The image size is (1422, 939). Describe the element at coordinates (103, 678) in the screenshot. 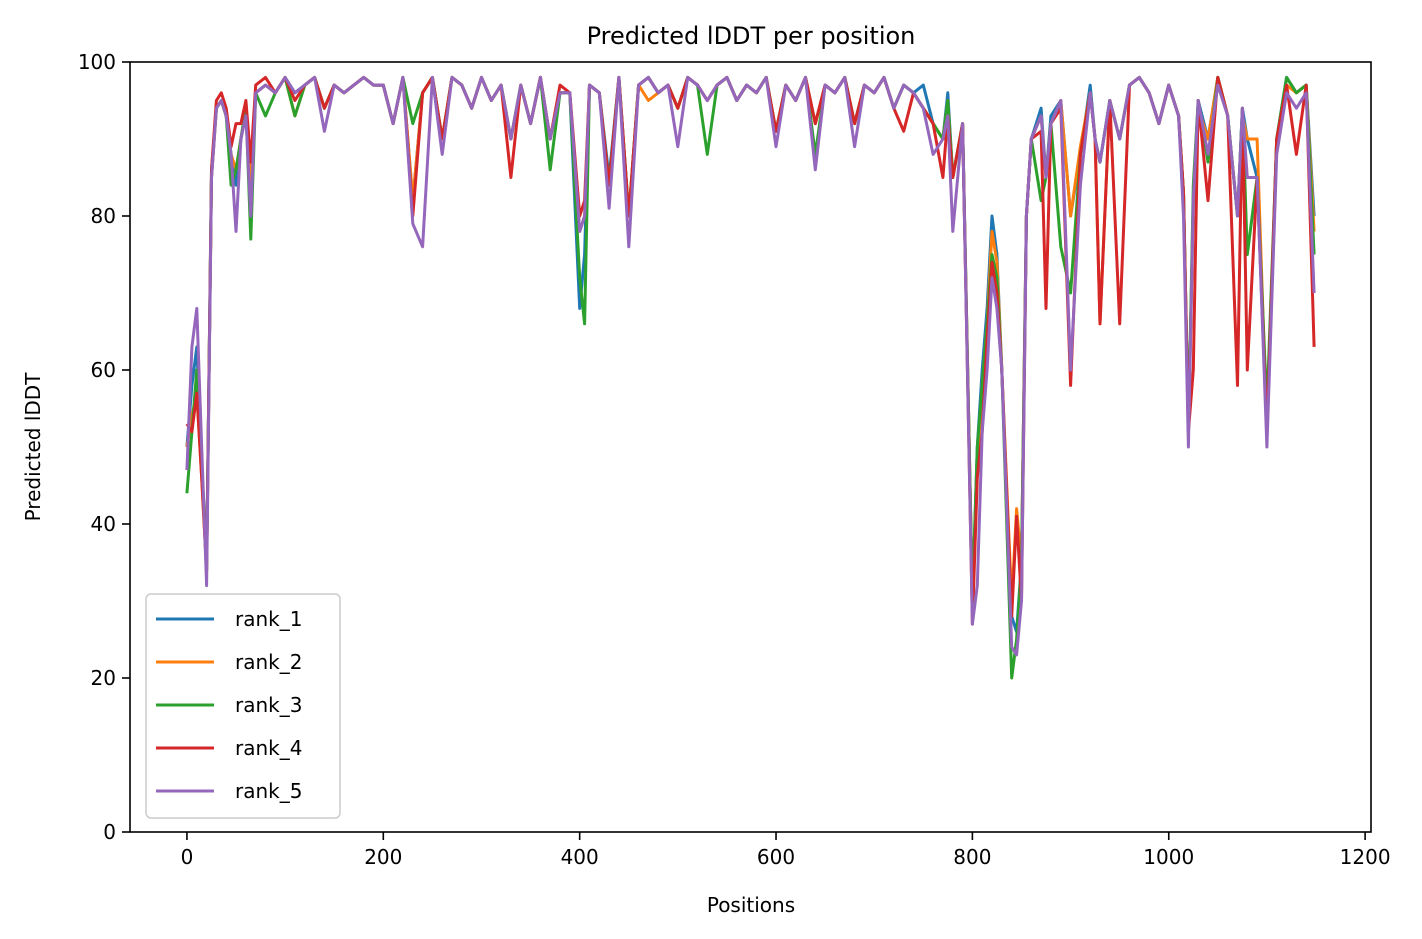

I see `y-tick-label: 20` at that location.